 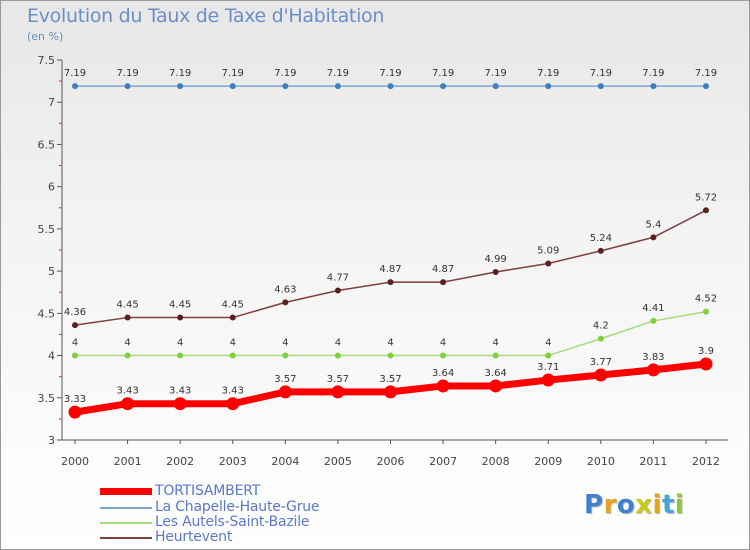 What do you see at coordinates (126, 508) in the screenshot?
I see `legend-swatch` at bounding box center [126, 508].